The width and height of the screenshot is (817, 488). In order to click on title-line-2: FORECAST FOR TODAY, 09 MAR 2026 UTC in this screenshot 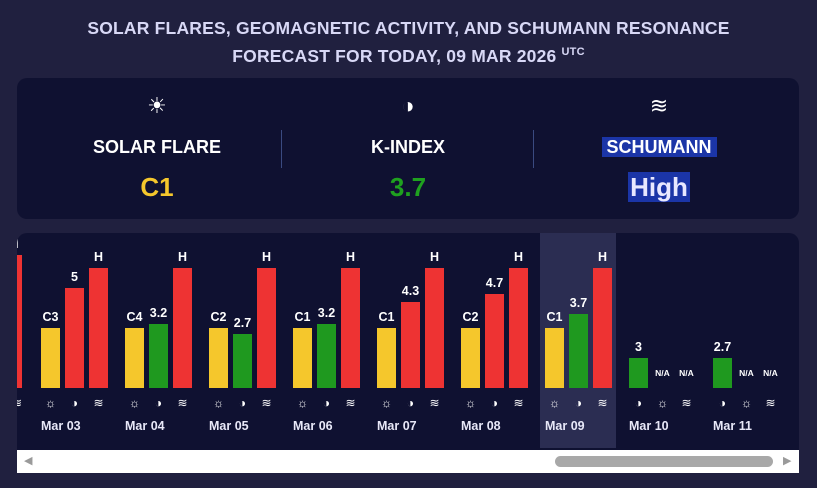, I will do `click(408, 56)`.